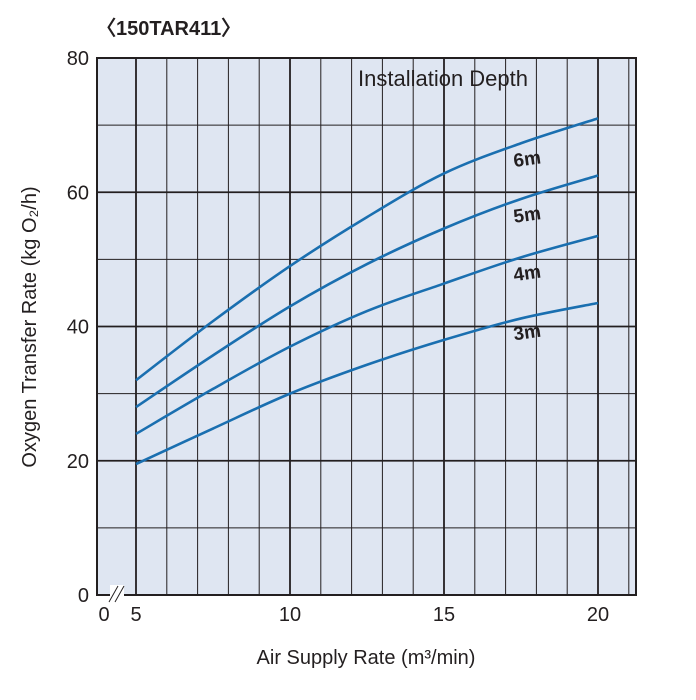 The image size is (696, 700). What do you see at coordinates (527, 274) in the screenshot?
I see `series-label-4m: 4m` at bounding box center [527, 274].